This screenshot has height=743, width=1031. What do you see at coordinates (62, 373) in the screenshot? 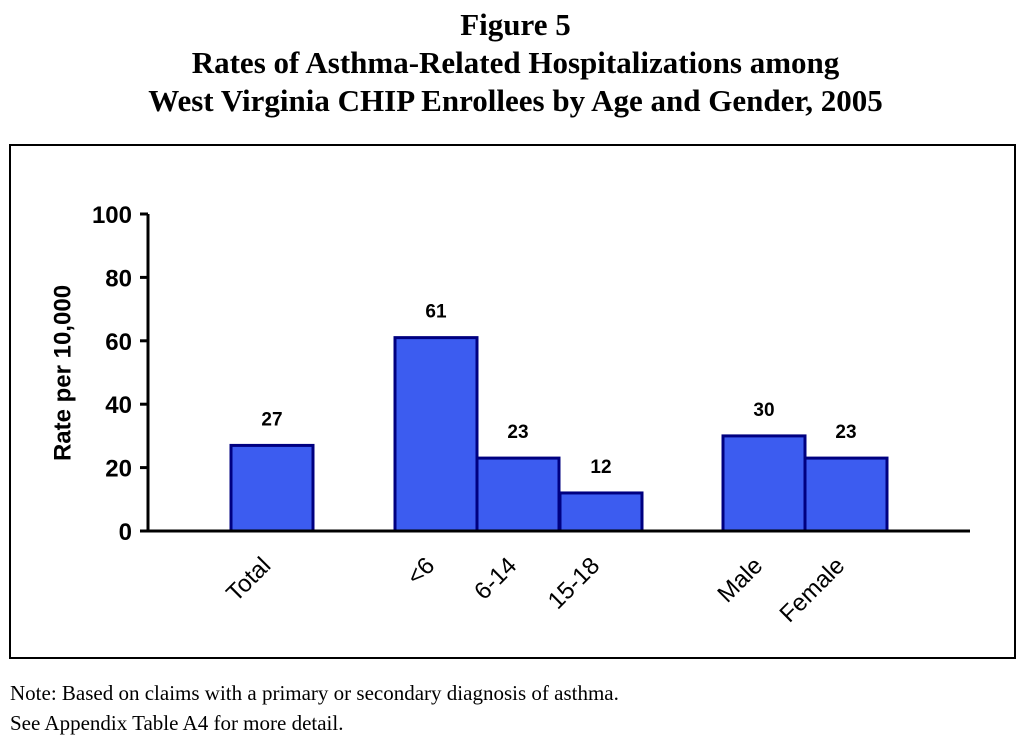
I see `y-axis-title: Rate per 10,000` at bounding box center [62, 373].